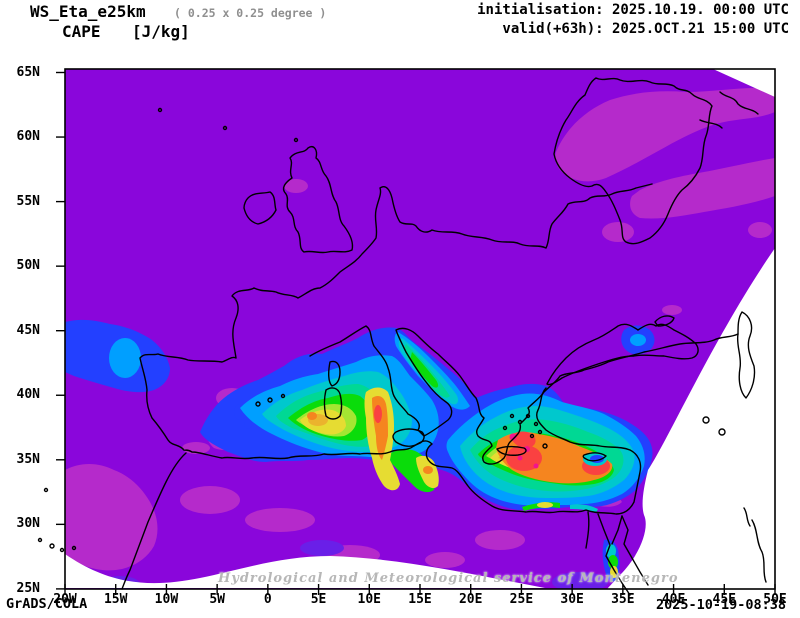 The width and height of the screenshot is (800, 618). Describe the element at coordinates (28, 395) in the screenshot. I see `lat-tick-label: 40N` at that location.